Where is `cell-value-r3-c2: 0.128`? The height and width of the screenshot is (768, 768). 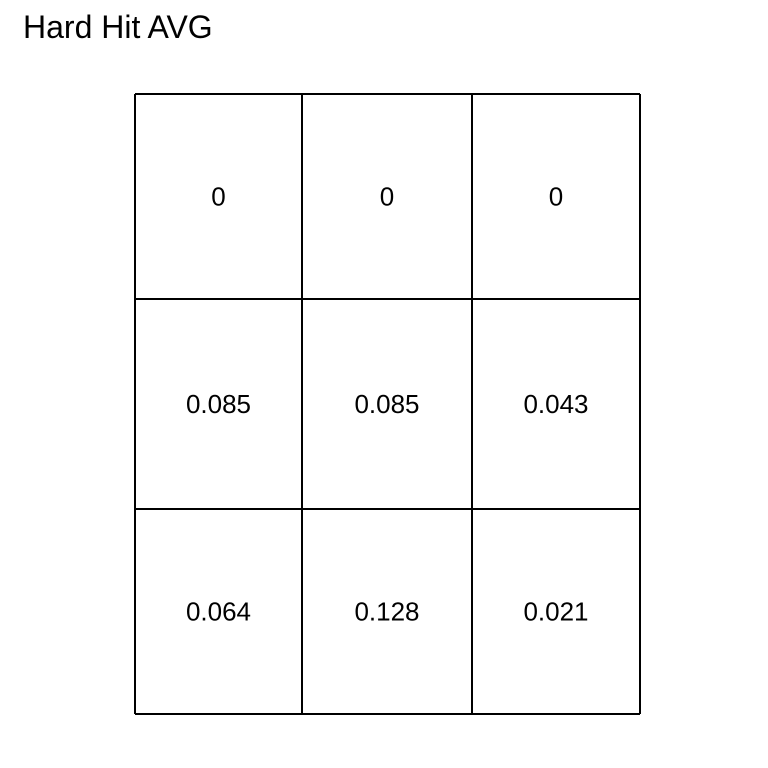
cell-value-r3-c2: 0.128 is located at coordinates (386, 612).